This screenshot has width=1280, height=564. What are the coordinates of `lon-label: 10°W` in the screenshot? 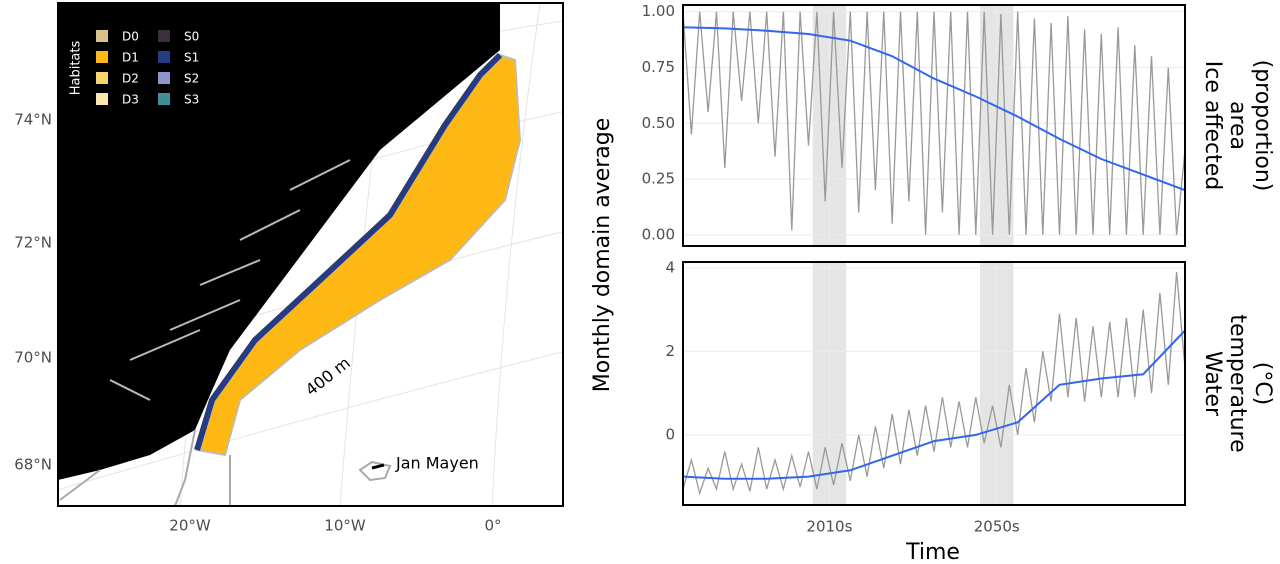 It's located at (345, 526).